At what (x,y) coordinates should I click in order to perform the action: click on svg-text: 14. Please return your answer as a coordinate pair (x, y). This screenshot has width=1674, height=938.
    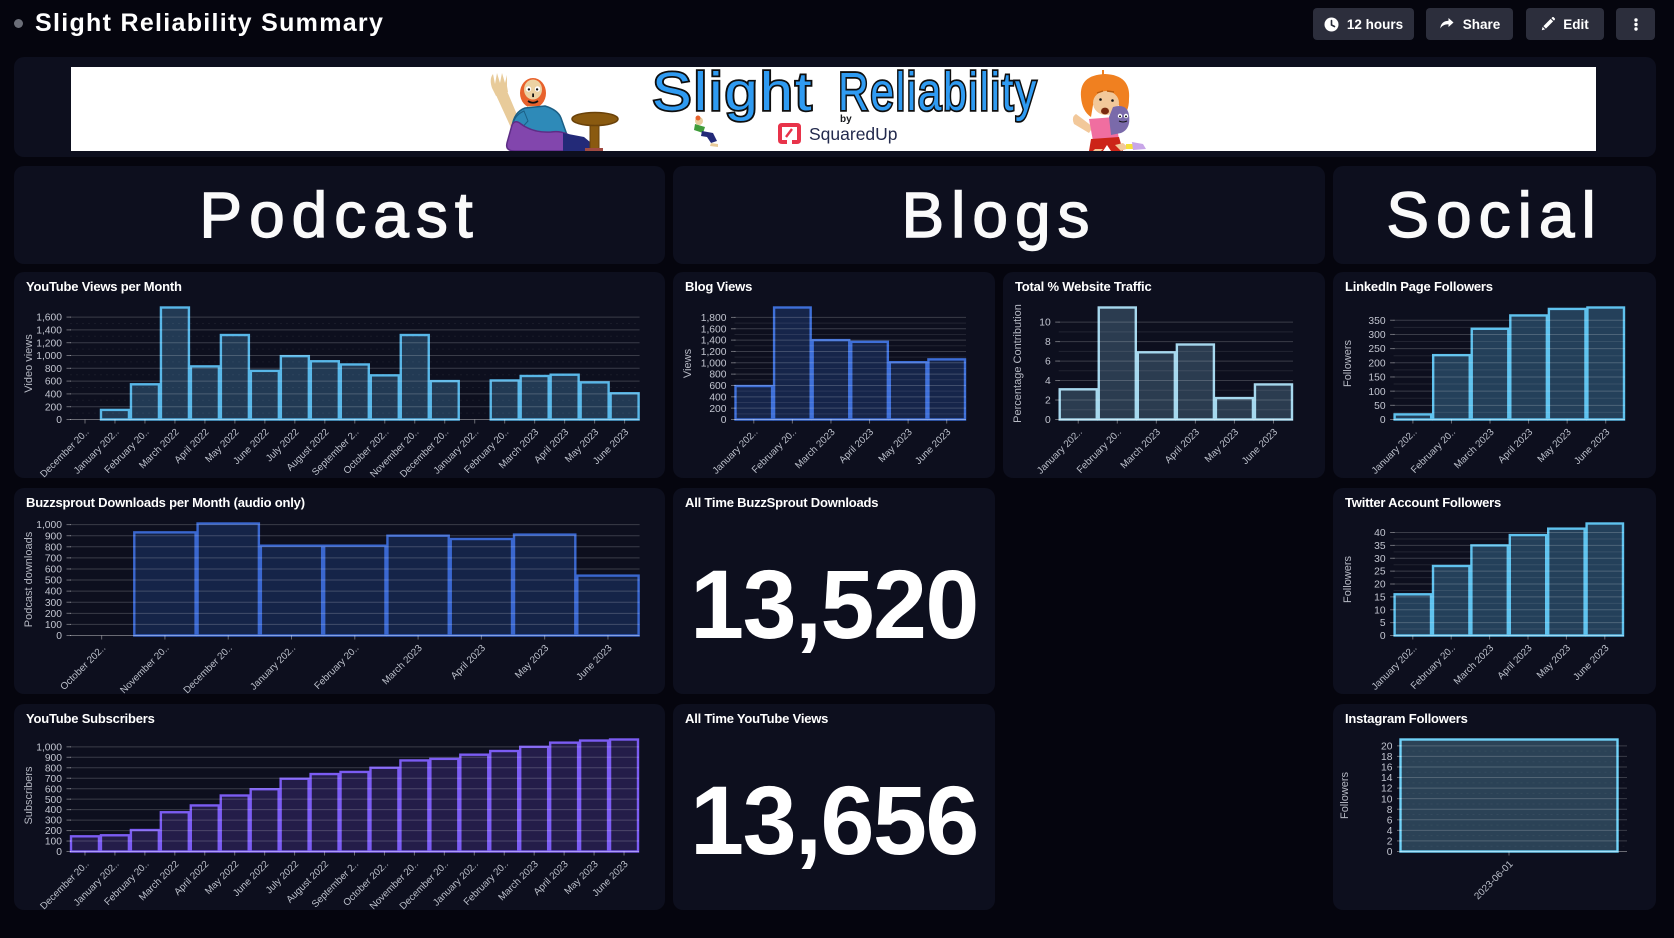
    Looking at the image, I should click on (1387, 778).